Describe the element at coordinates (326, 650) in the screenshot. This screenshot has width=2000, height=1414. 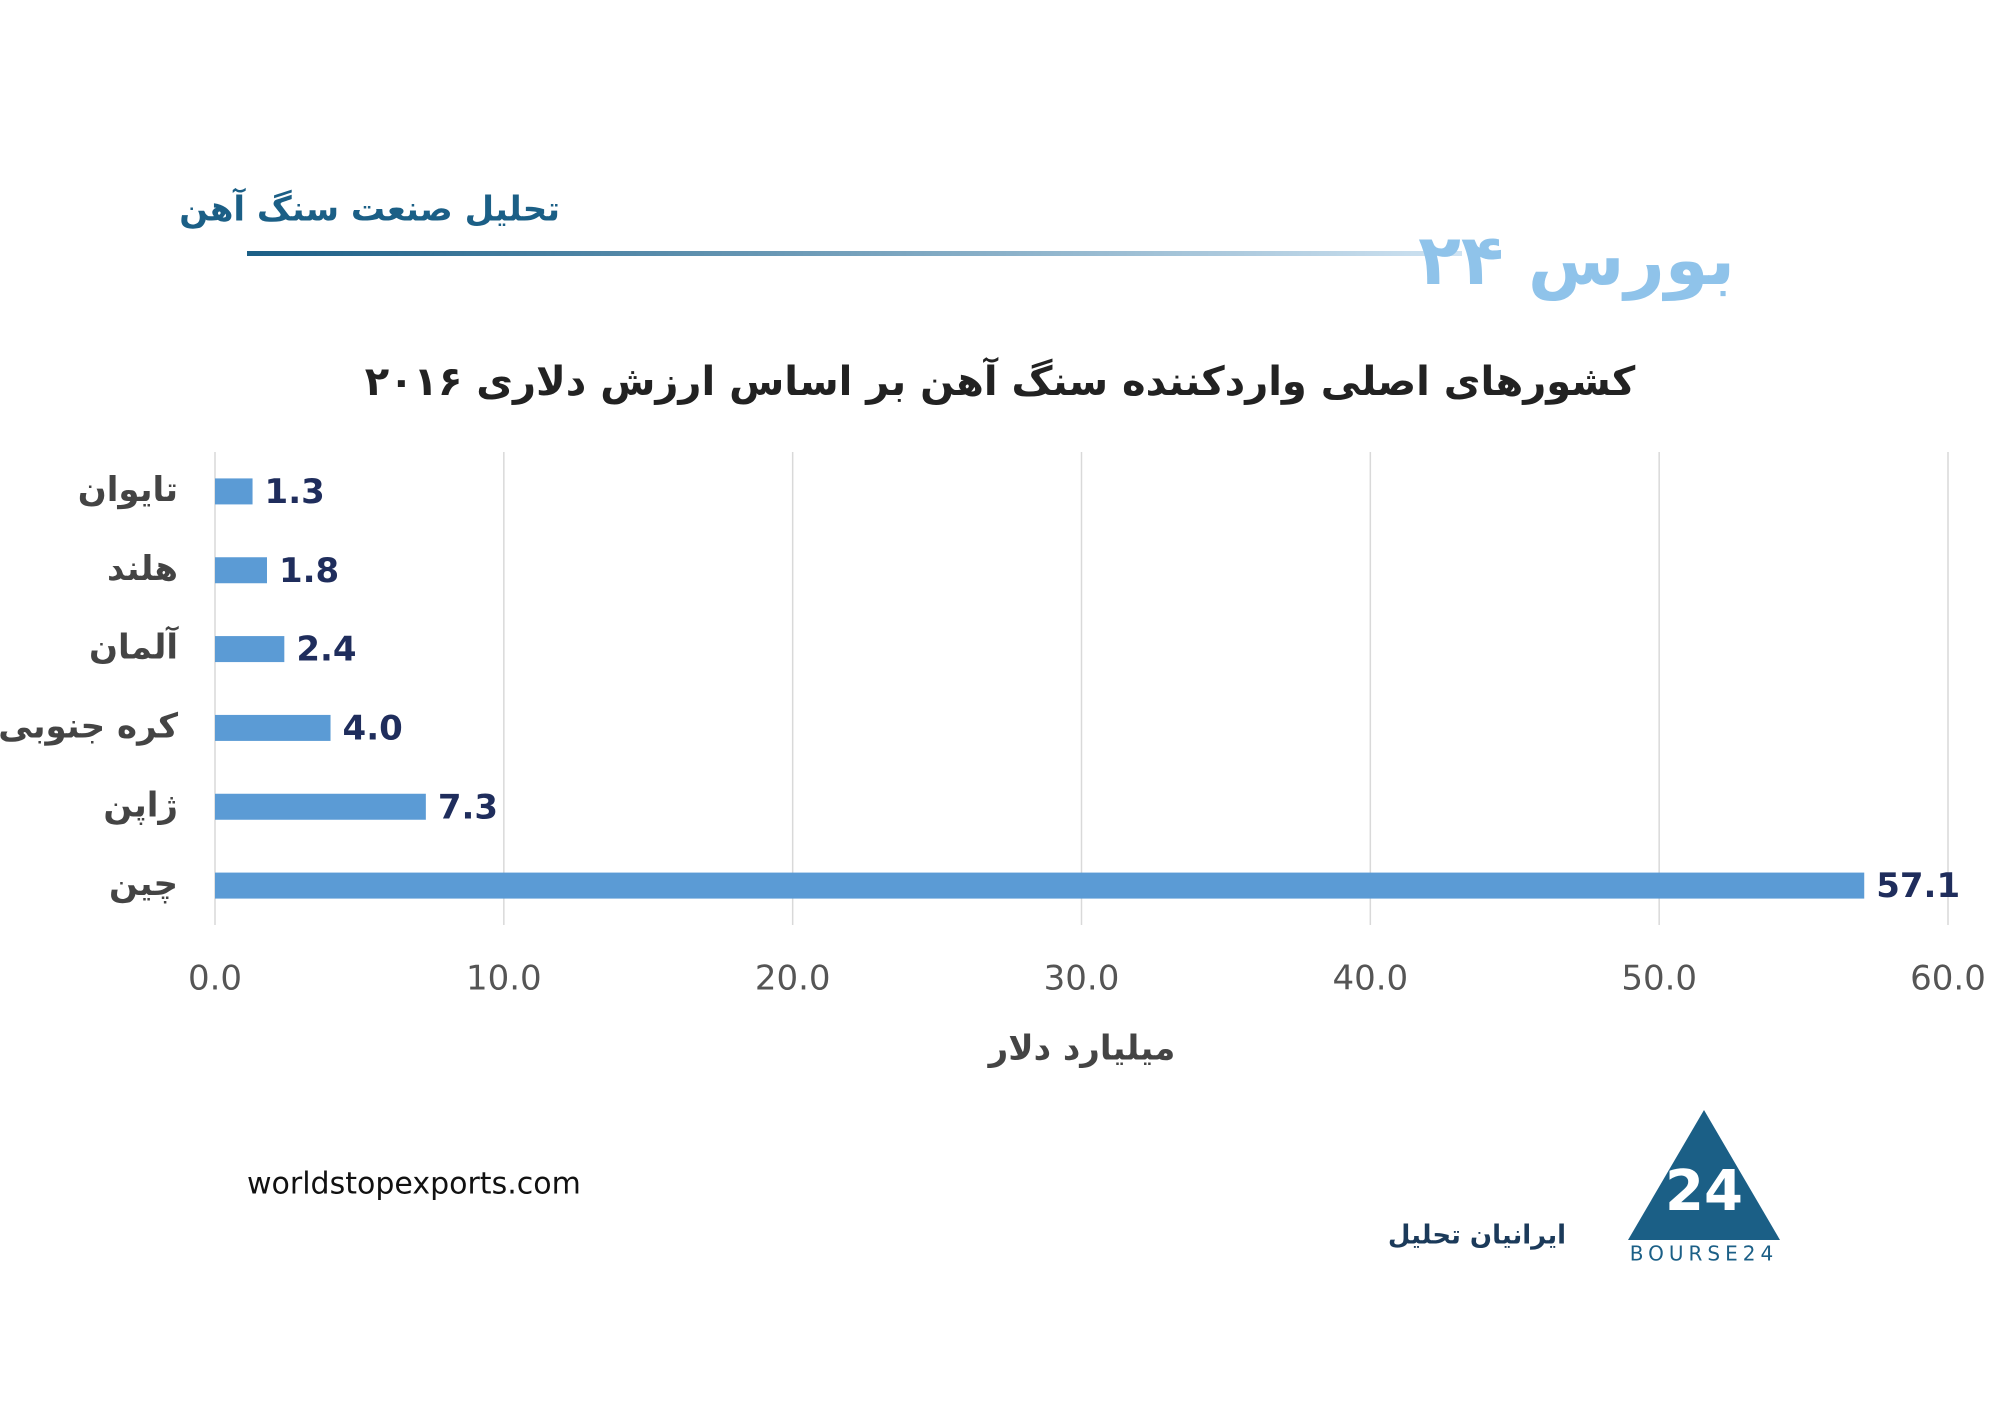
I see `value-label: 2.4` at that location.